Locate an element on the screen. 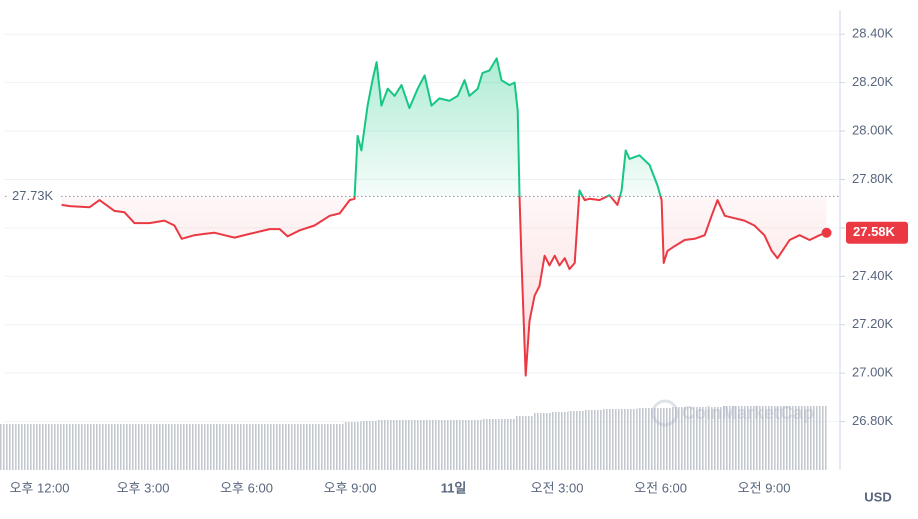  x-tick-label: 오후 6:00 is located at coordinates (246, 487).